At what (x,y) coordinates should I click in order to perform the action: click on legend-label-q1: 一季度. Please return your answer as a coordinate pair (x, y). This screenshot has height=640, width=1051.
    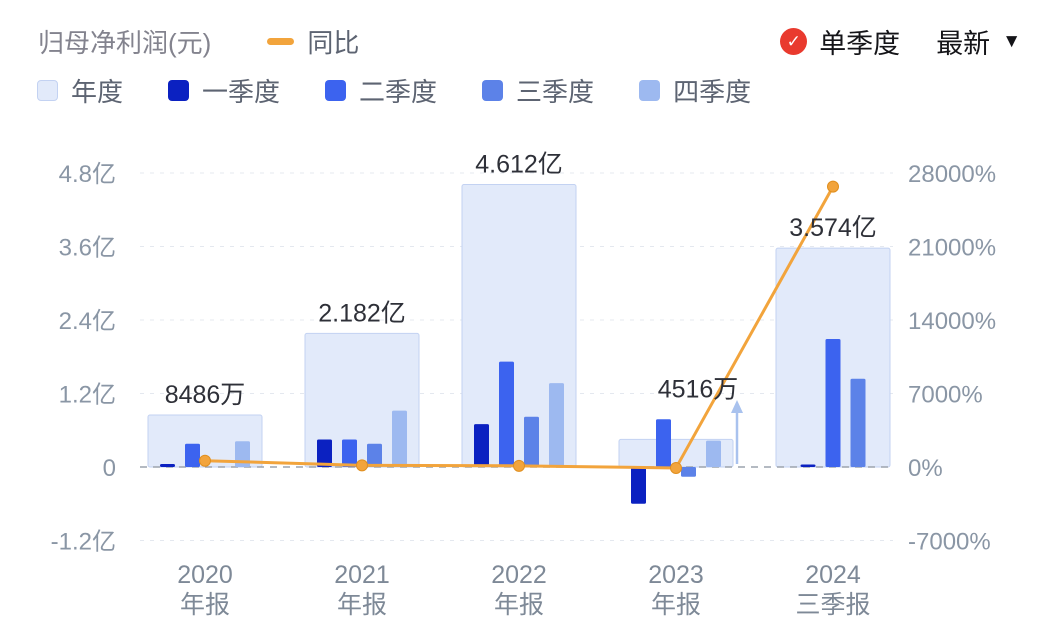
    Looking at the image, I should click on (241, 92).